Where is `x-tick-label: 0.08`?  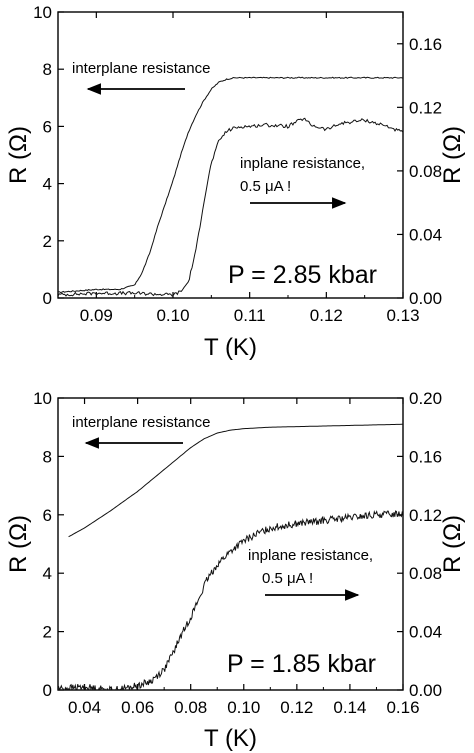
x-tick-label: 0.08 is located at coordinates (190, 707).